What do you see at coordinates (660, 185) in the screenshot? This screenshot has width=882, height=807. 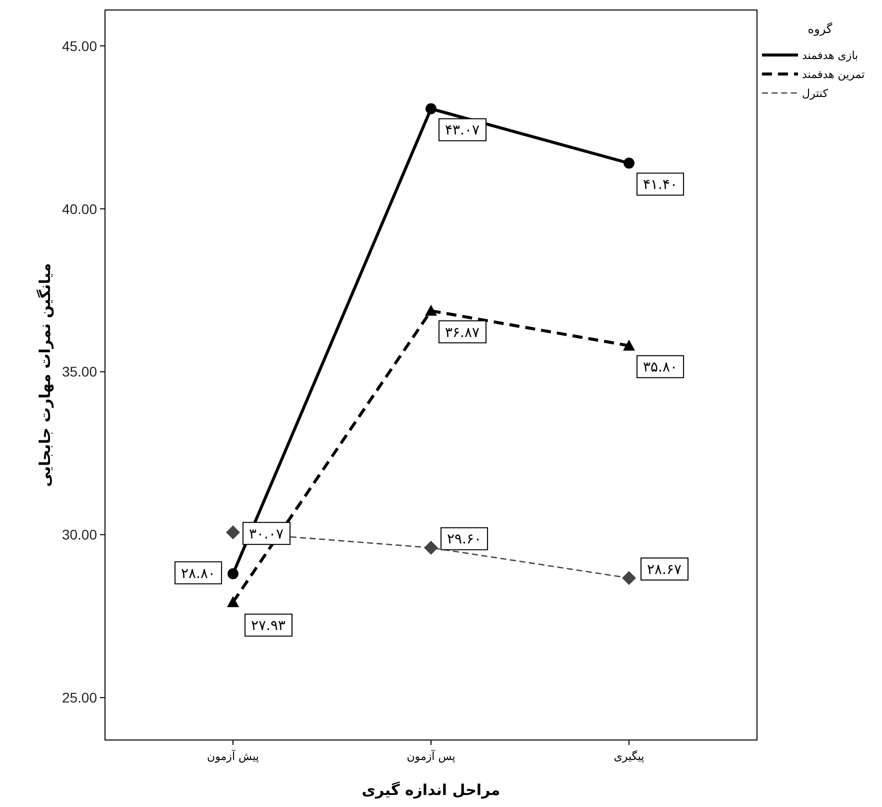 I see `data-label: ۴۱.۴۰` at bounding box center [660, 185].